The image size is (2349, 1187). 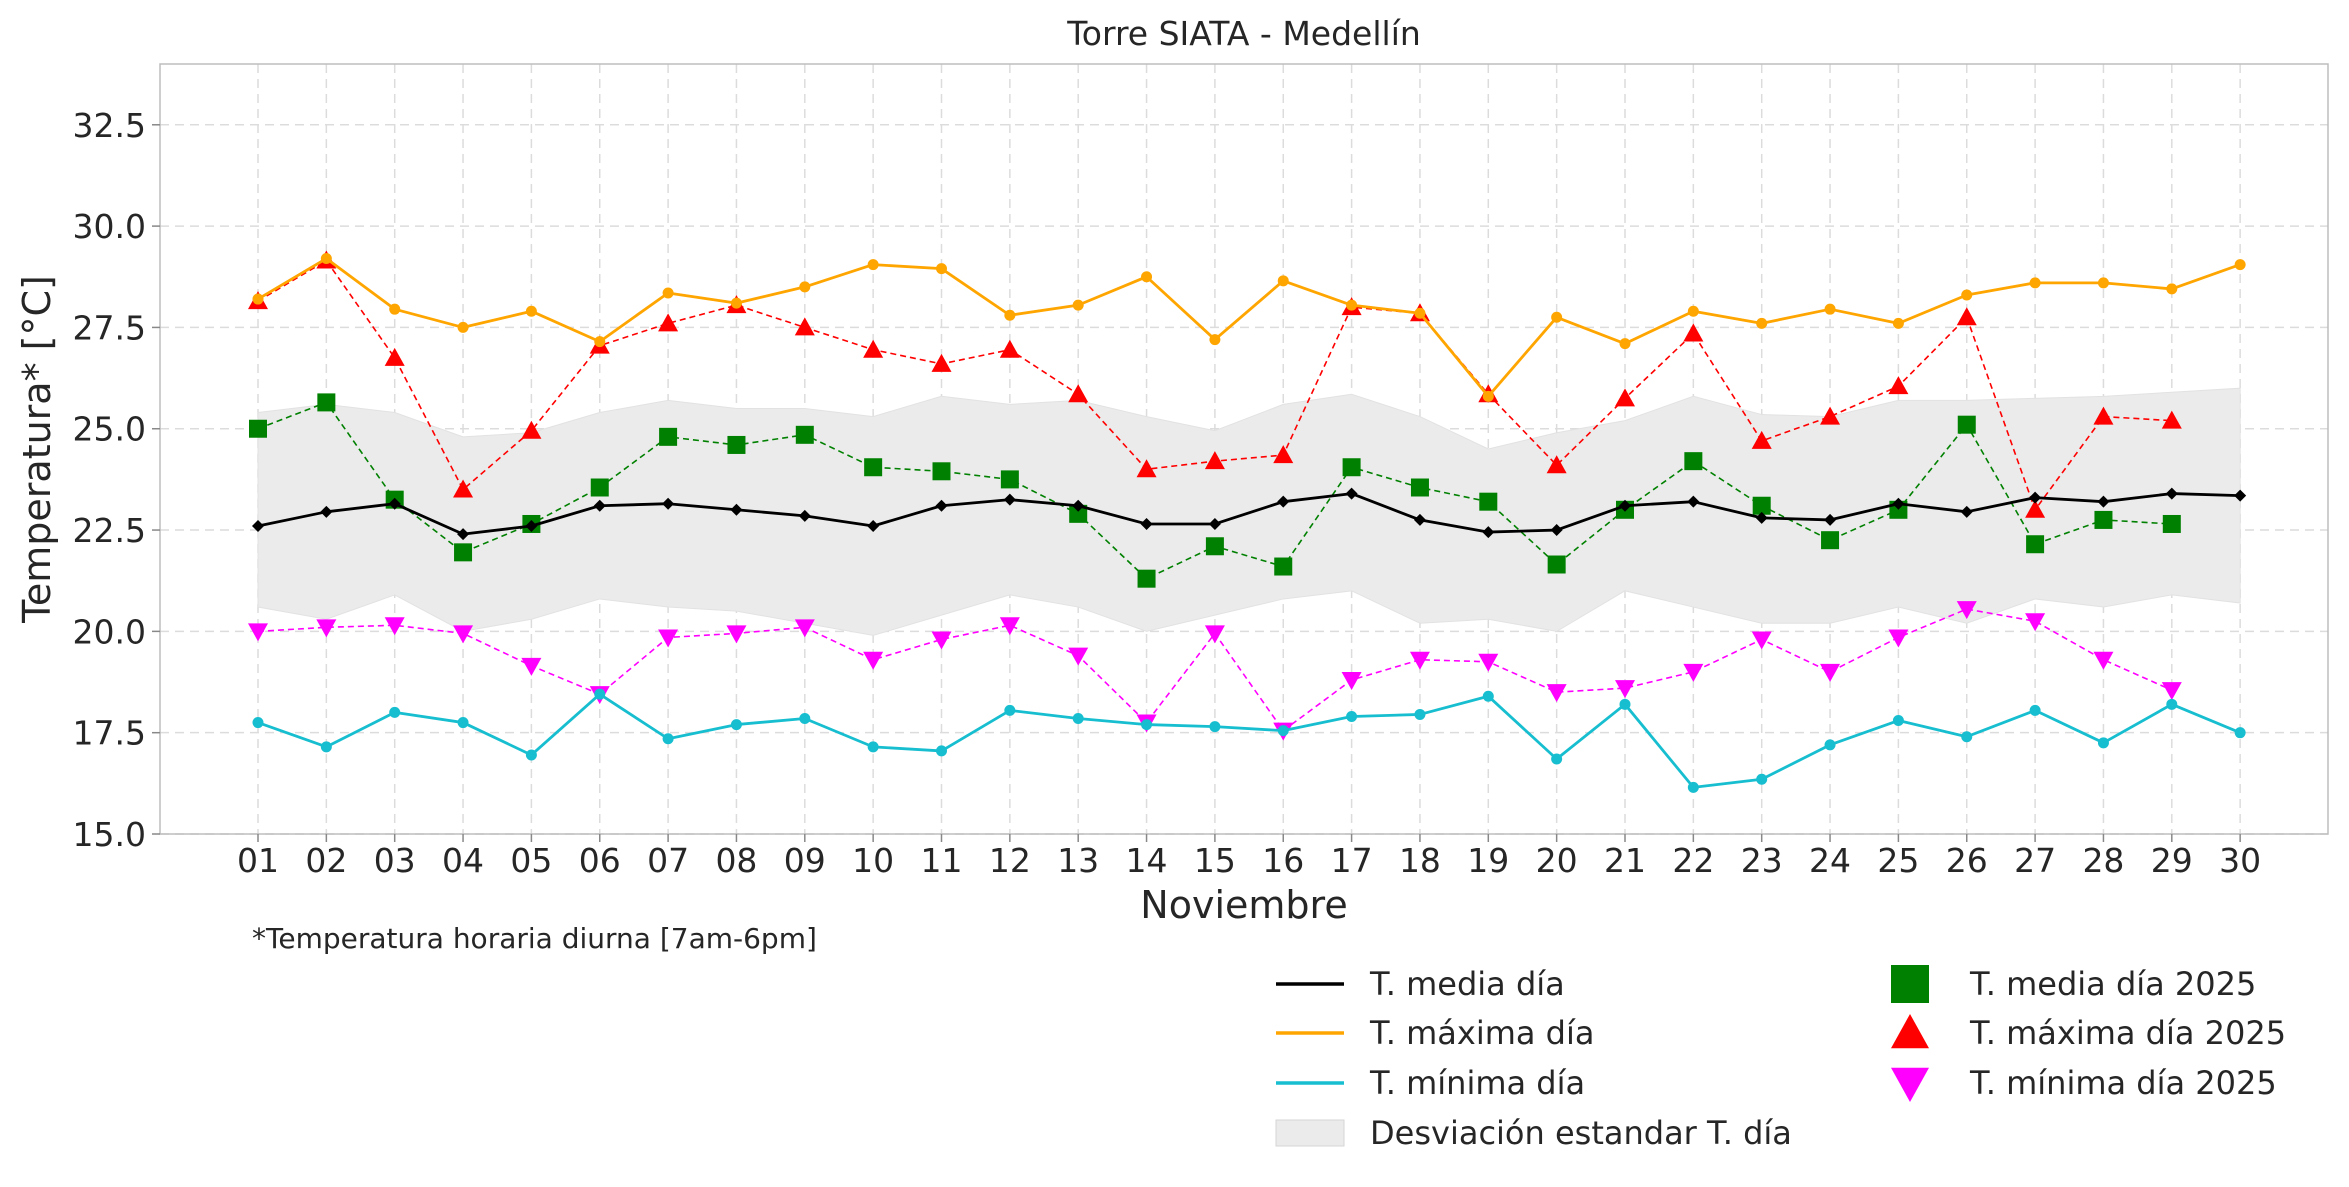 I want to click on x-tick-label: 04, so click(x=463, y=860).